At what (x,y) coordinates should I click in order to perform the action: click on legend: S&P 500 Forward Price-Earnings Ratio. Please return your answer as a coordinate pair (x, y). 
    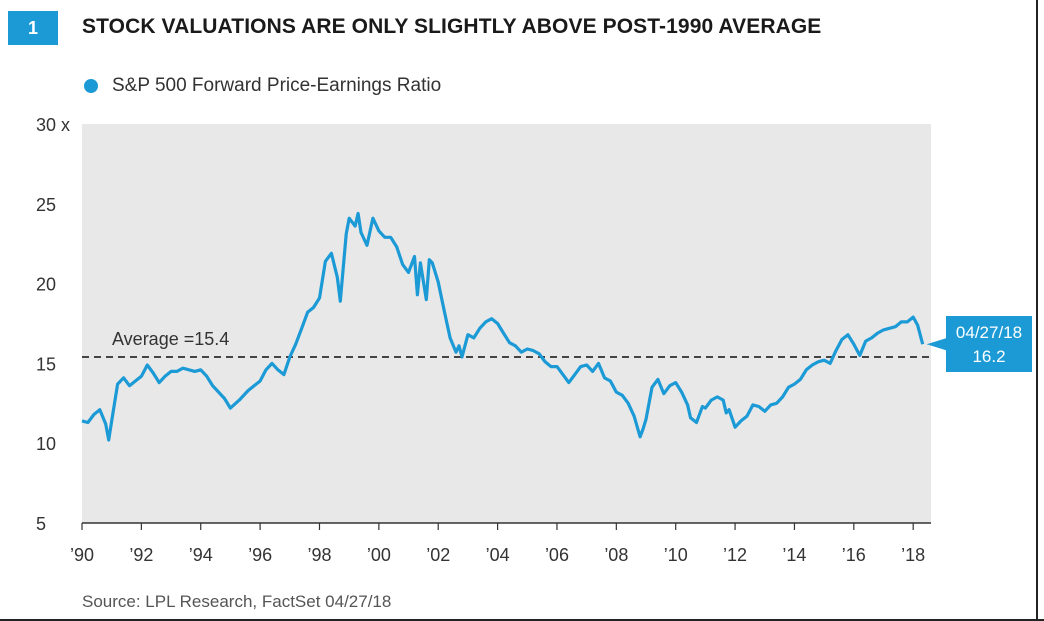
    Looking at the image, I should click on (262, 86).